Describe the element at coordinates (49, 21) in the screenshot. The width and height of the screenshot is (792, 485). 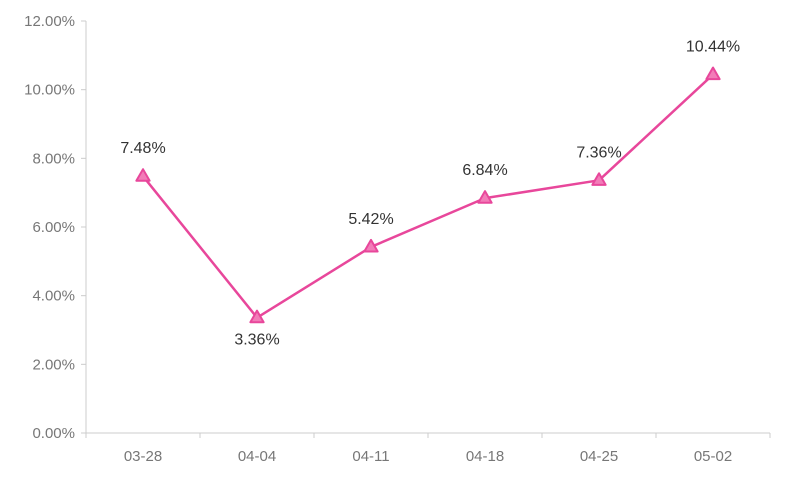
I see `y-tick-label: 12.00%` at that location.